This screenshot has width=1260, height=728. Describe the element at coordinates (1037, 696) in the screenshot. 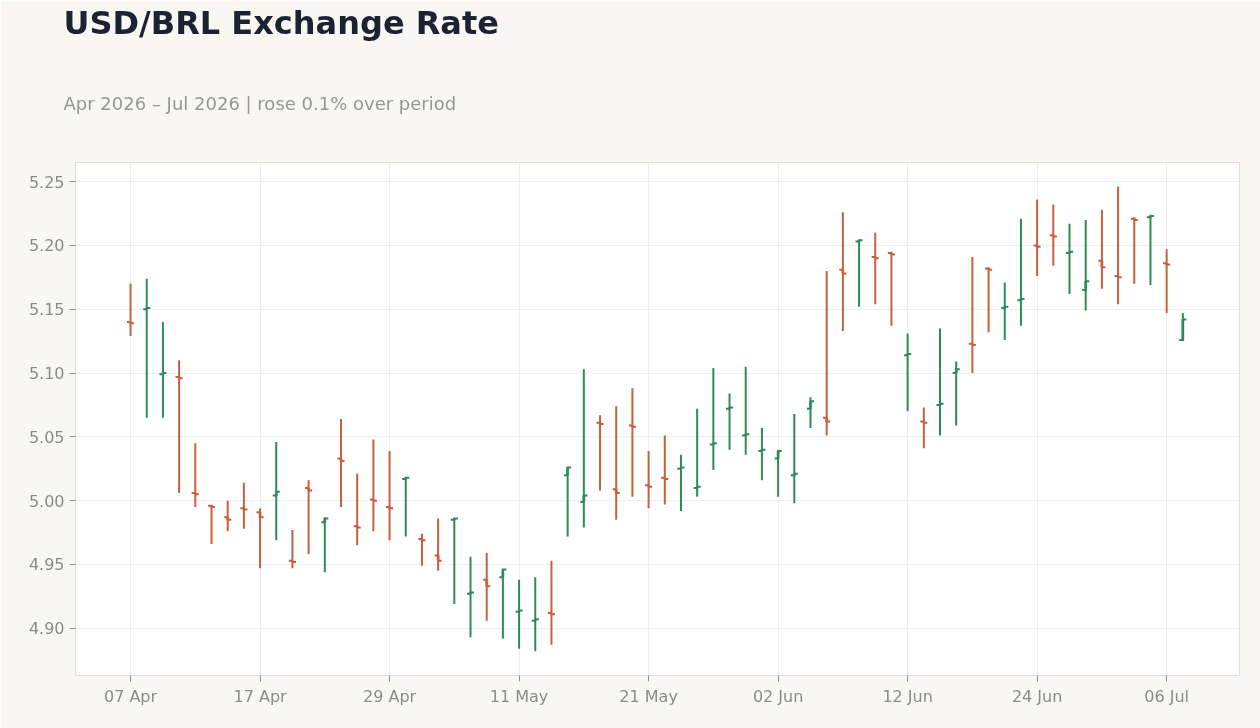

I see `x-tick-label: 24 Jun` at that location.